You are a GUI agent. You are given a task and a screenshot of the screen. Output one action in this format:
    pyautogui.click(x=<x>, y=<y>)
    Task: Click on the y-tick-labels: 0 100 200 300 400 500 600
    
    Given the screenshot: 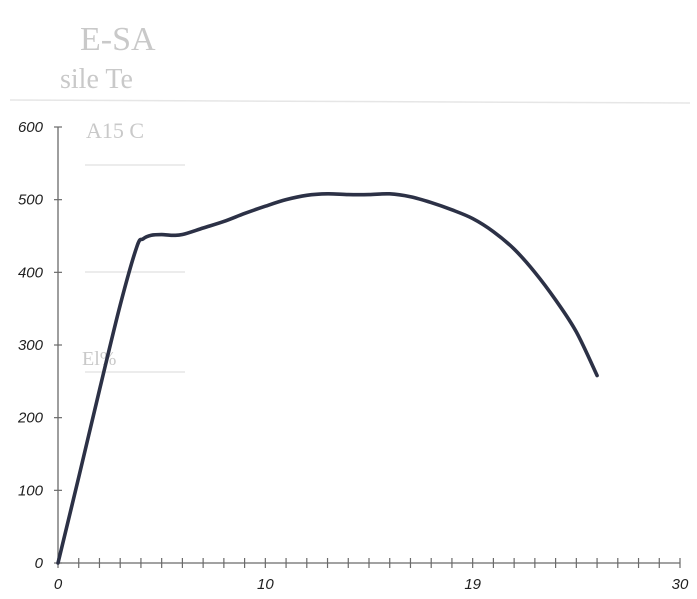 What is the action you would take?
    pyautogui.click(x=30, y=345)
    